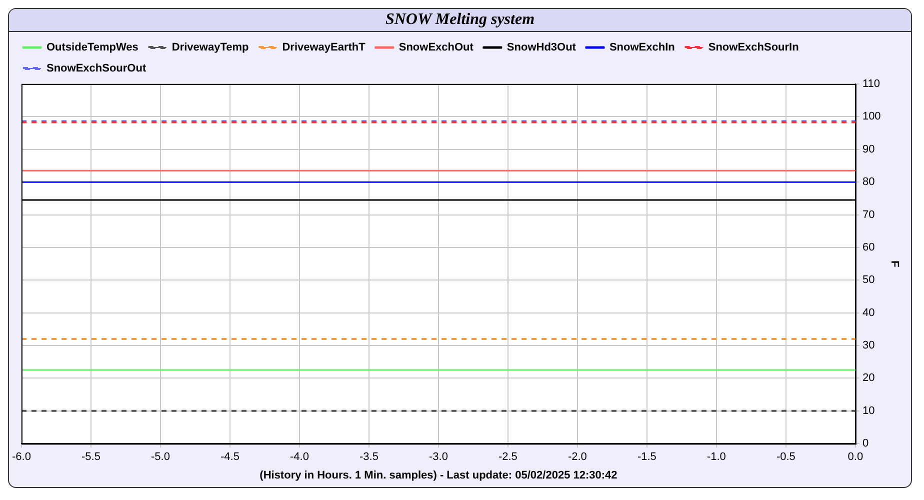  I want to click on y-tick-label: 80, so click(868, 182).